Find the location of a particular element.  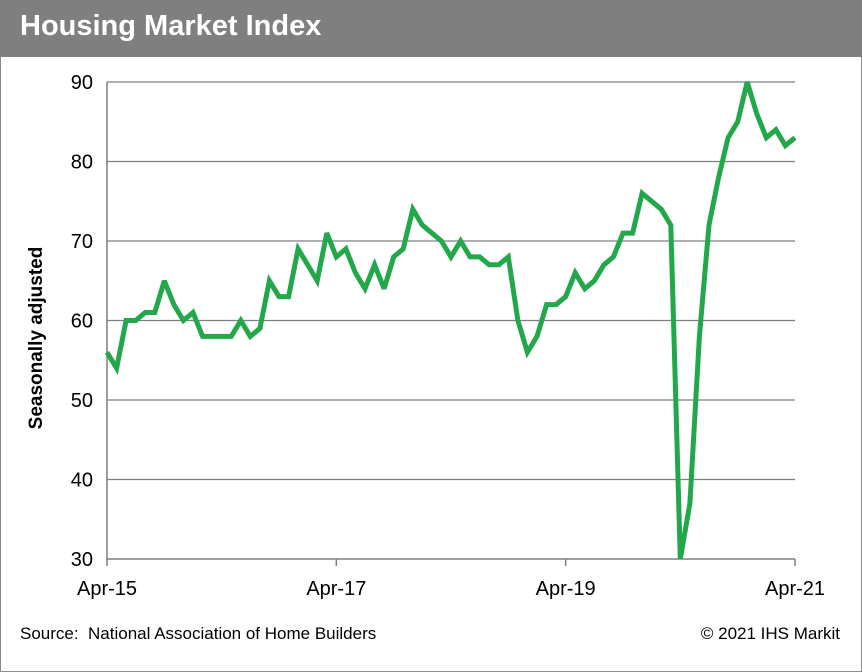

y-tick-label: 40 is located at coordinates (82, 481).